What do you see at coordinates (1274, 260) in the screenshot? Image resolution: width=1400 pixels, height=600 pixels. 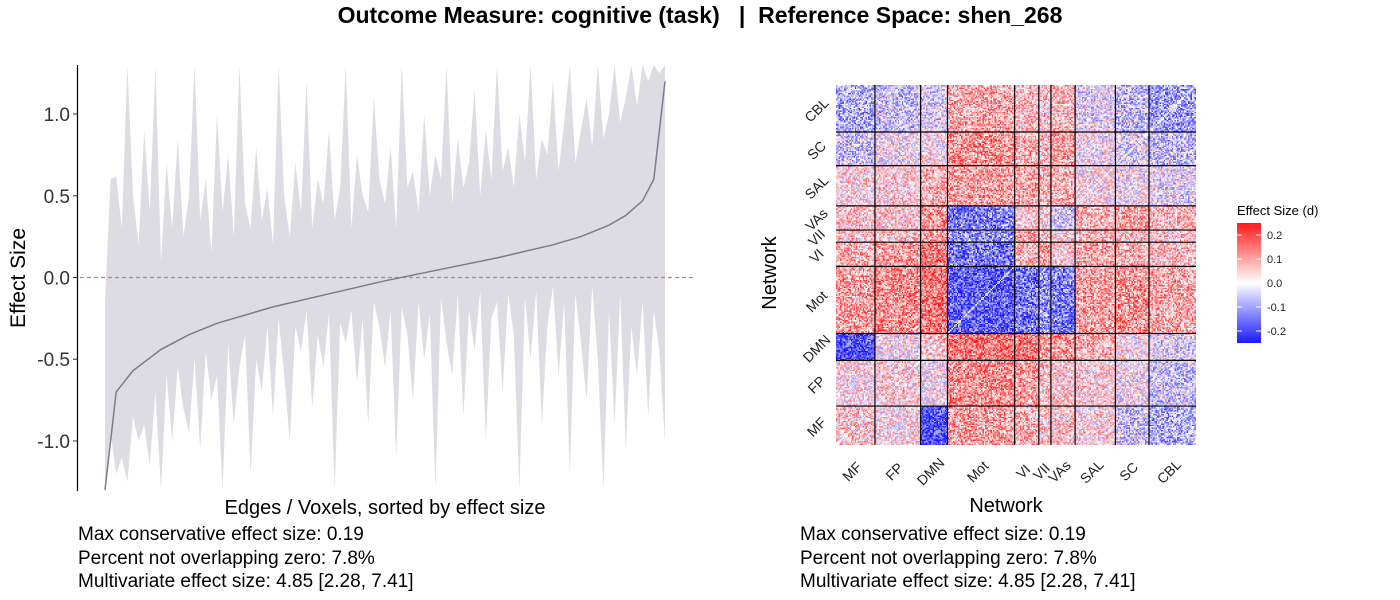 I see `legend-tick-label: 0.1` at bounding box center [1274, 260].